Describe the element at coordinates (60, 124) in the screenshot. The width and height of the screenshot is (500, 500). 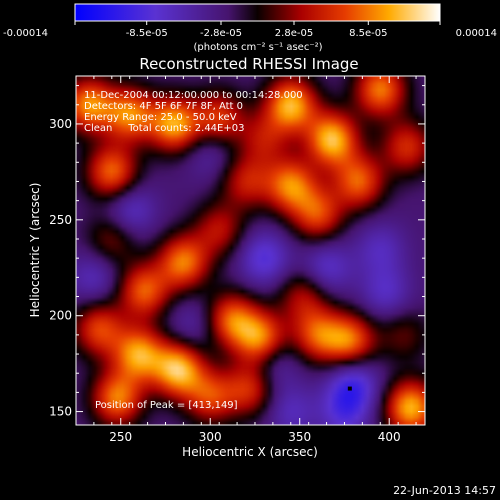
I see `y-tick-label: 300` at that location.